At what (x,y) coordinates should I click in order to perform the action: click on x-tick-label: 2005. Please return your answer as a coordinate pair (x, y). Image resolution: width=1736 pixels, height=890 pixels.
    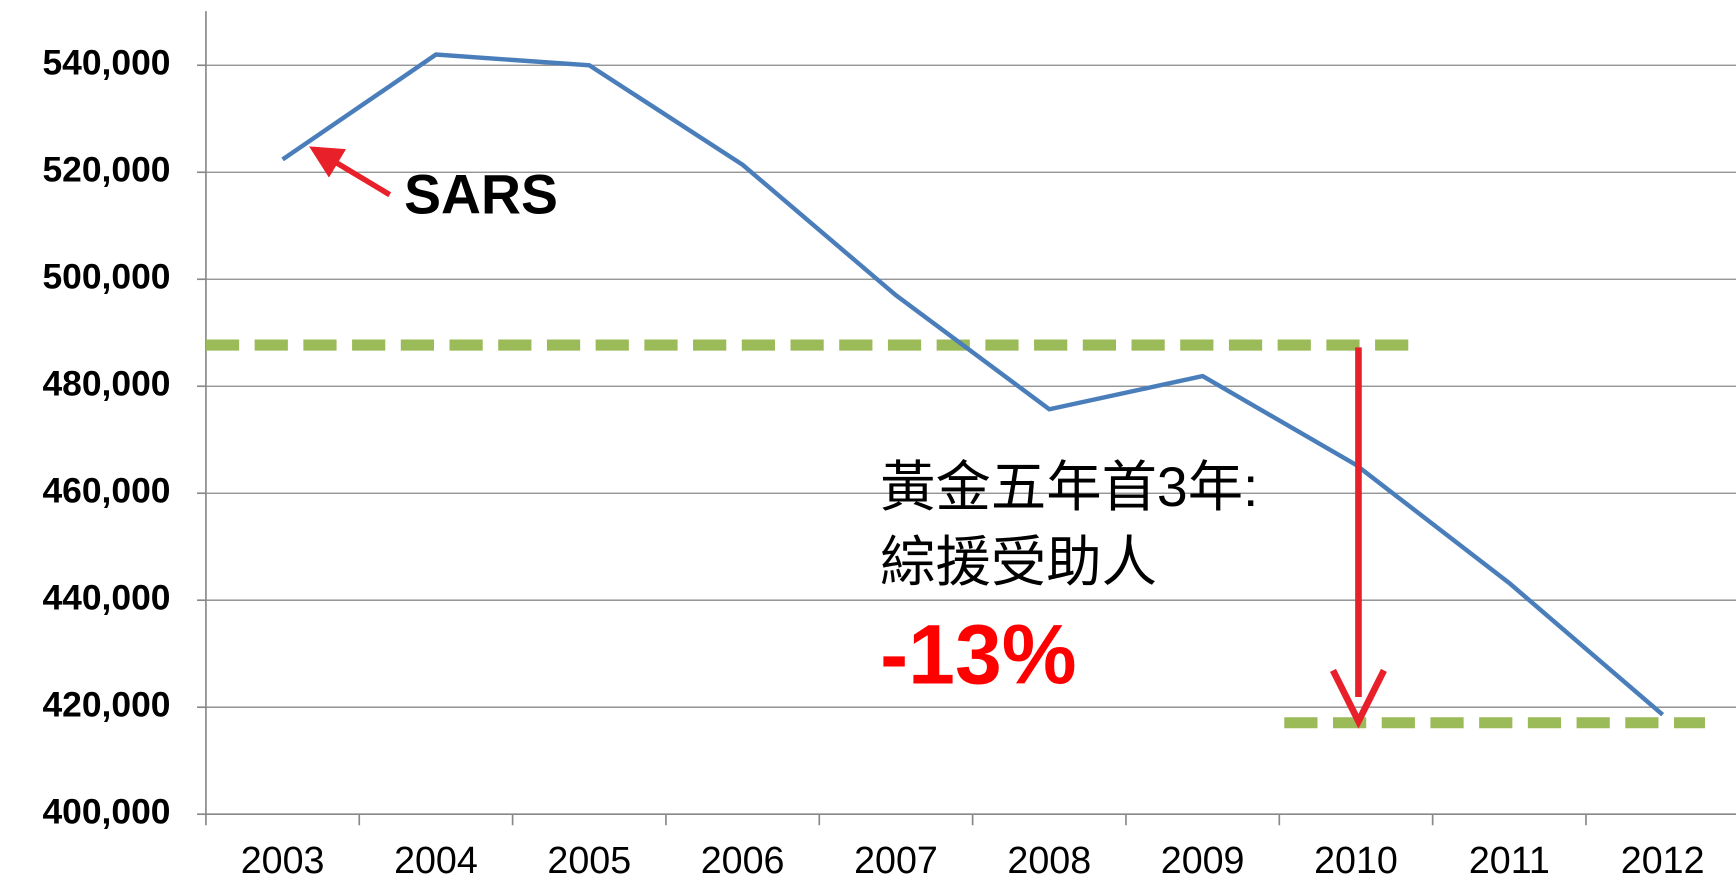
    Looking at the image, I should click on (589, 860).